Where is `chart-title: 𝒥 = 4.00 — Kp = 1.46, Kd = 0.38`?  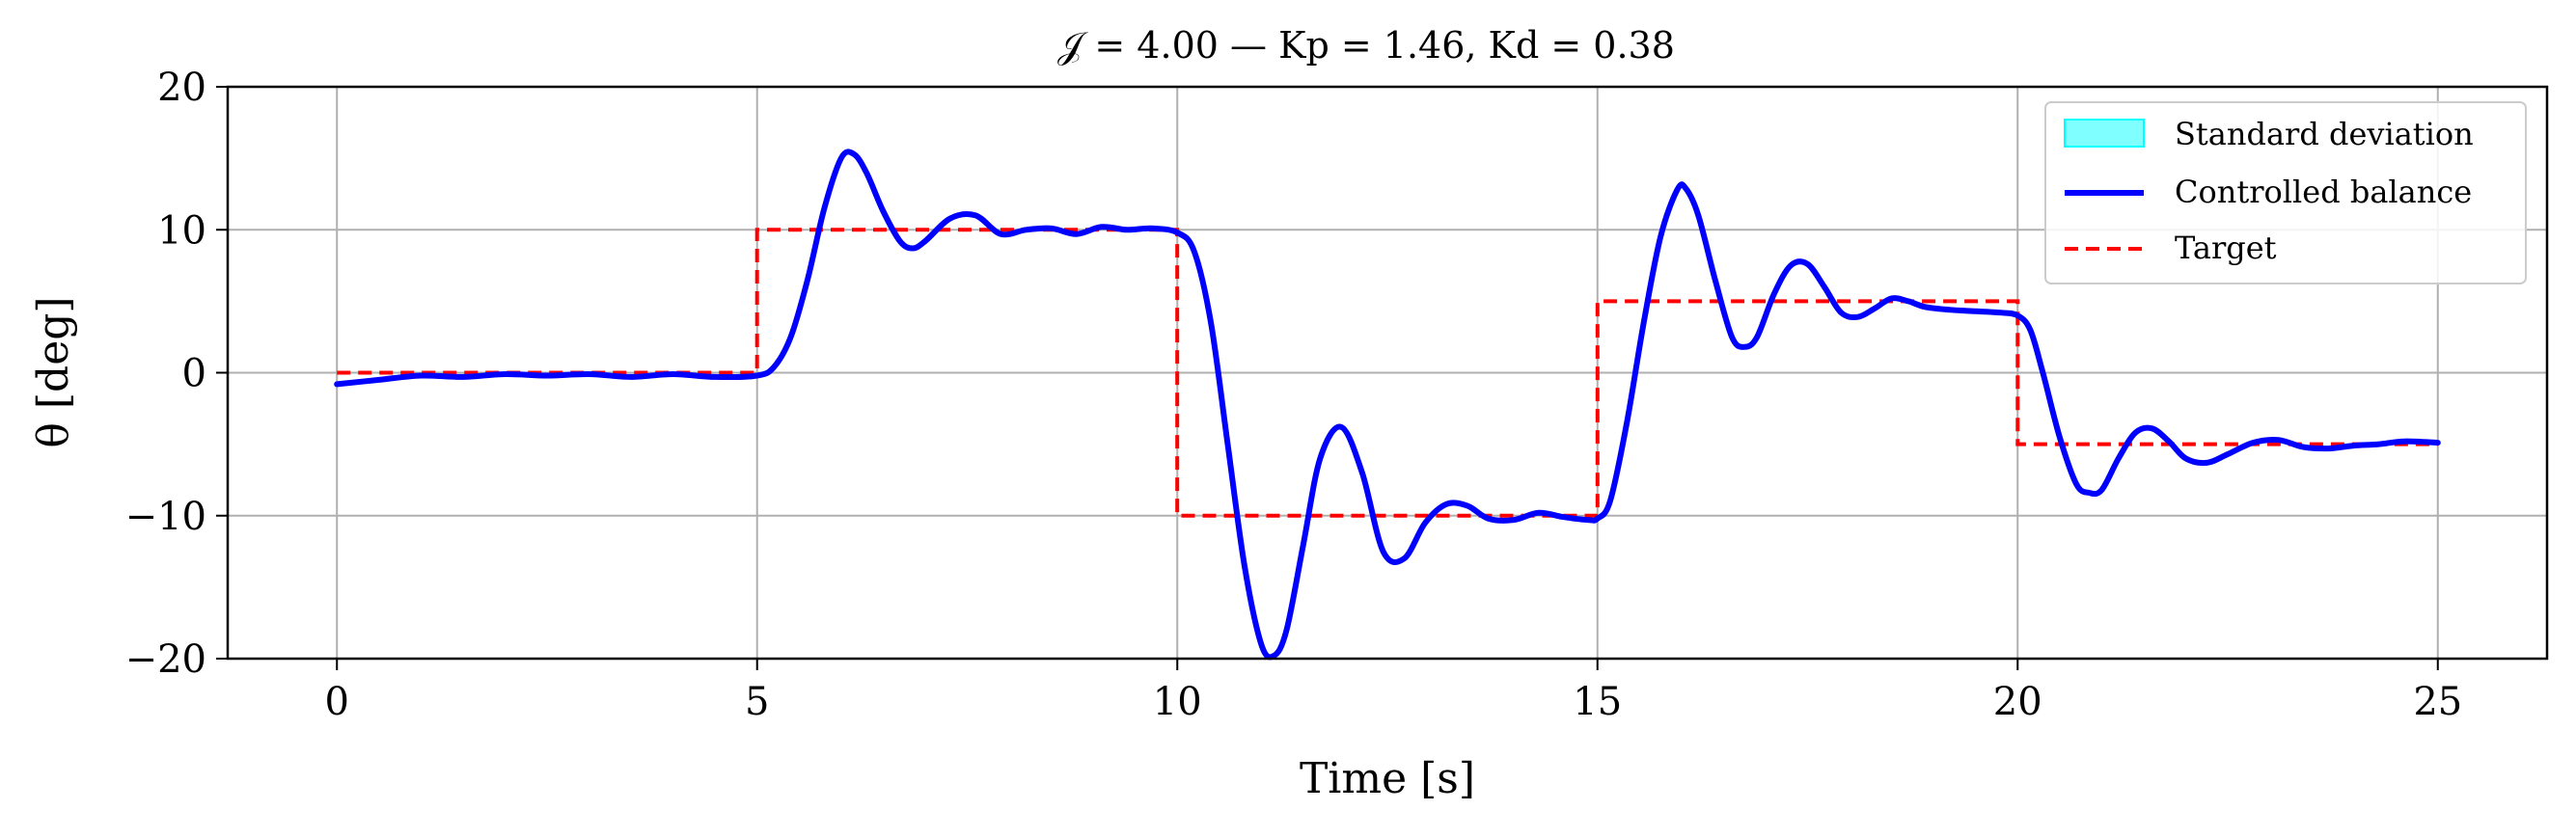
chart-title: 𝒥 = 4.00 — Kp = 1.46, Kd = 0.38 is located at coordinates (1366, 45).